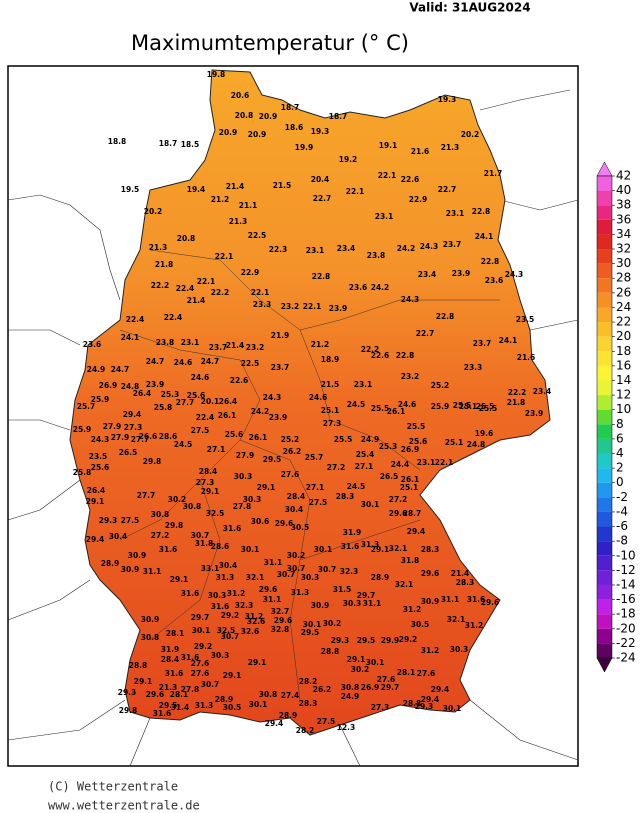 This screenshot has height=813, width=643. What do you see at coordinates (305, 730) in the screenshot?
I see `station-temperature: 28.2` at bounding box center [305, 730].